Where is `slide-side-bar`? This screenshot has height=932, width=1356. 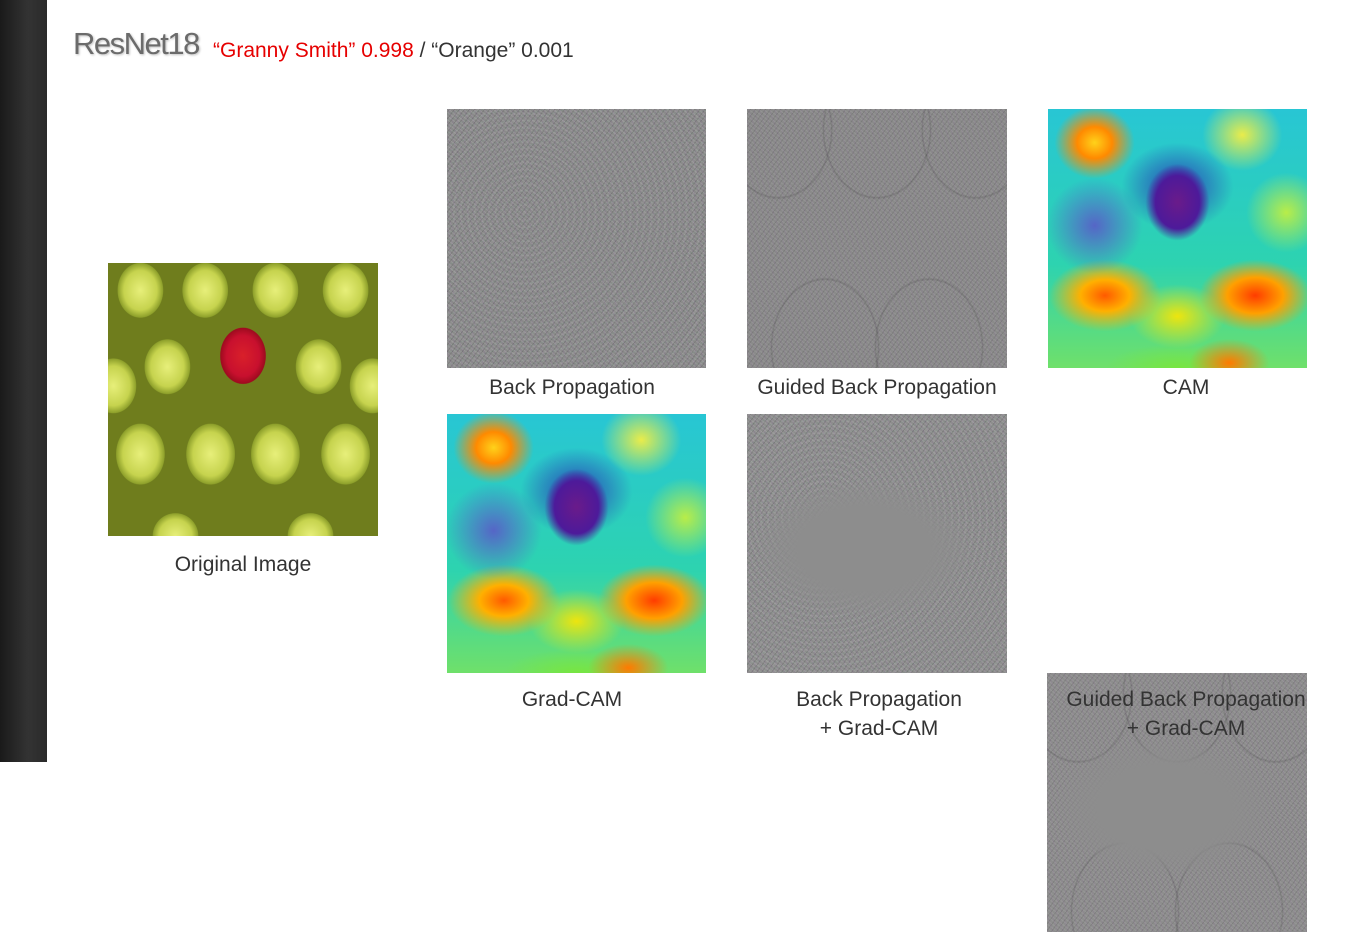
slide-side-bar is located at coordinates (23, 381).